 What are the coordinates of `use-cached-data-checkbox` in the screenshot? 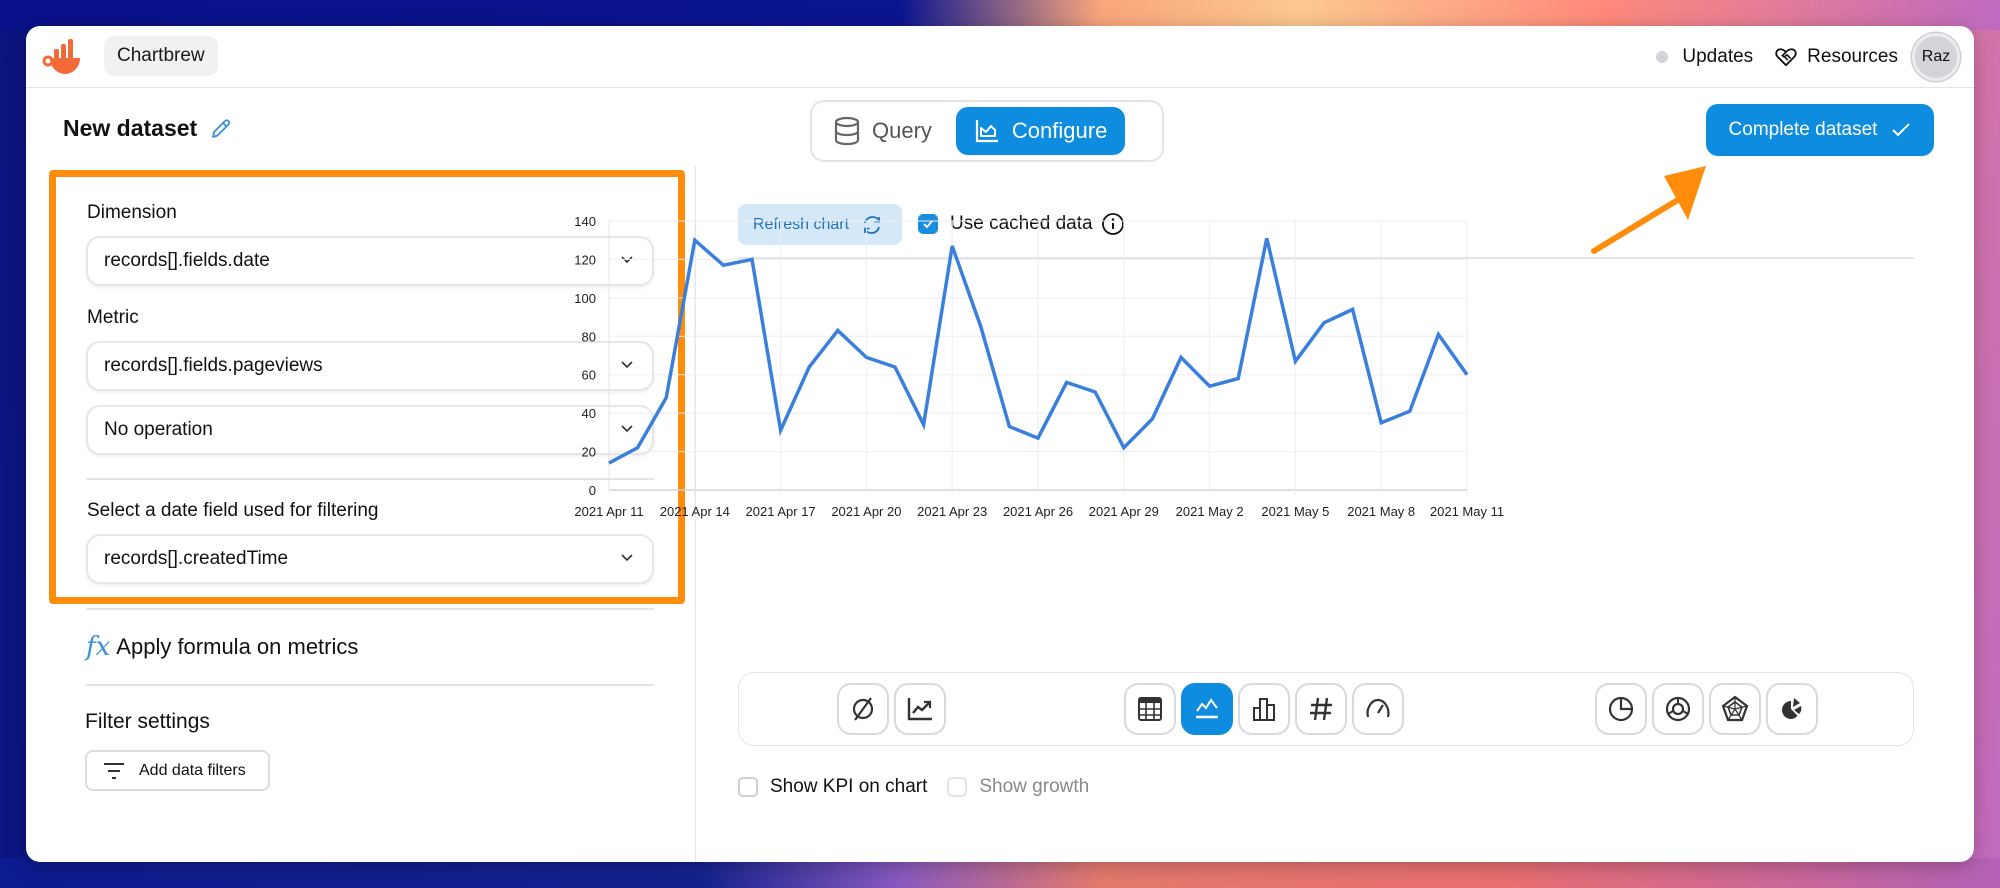 It's located at (928, 224).